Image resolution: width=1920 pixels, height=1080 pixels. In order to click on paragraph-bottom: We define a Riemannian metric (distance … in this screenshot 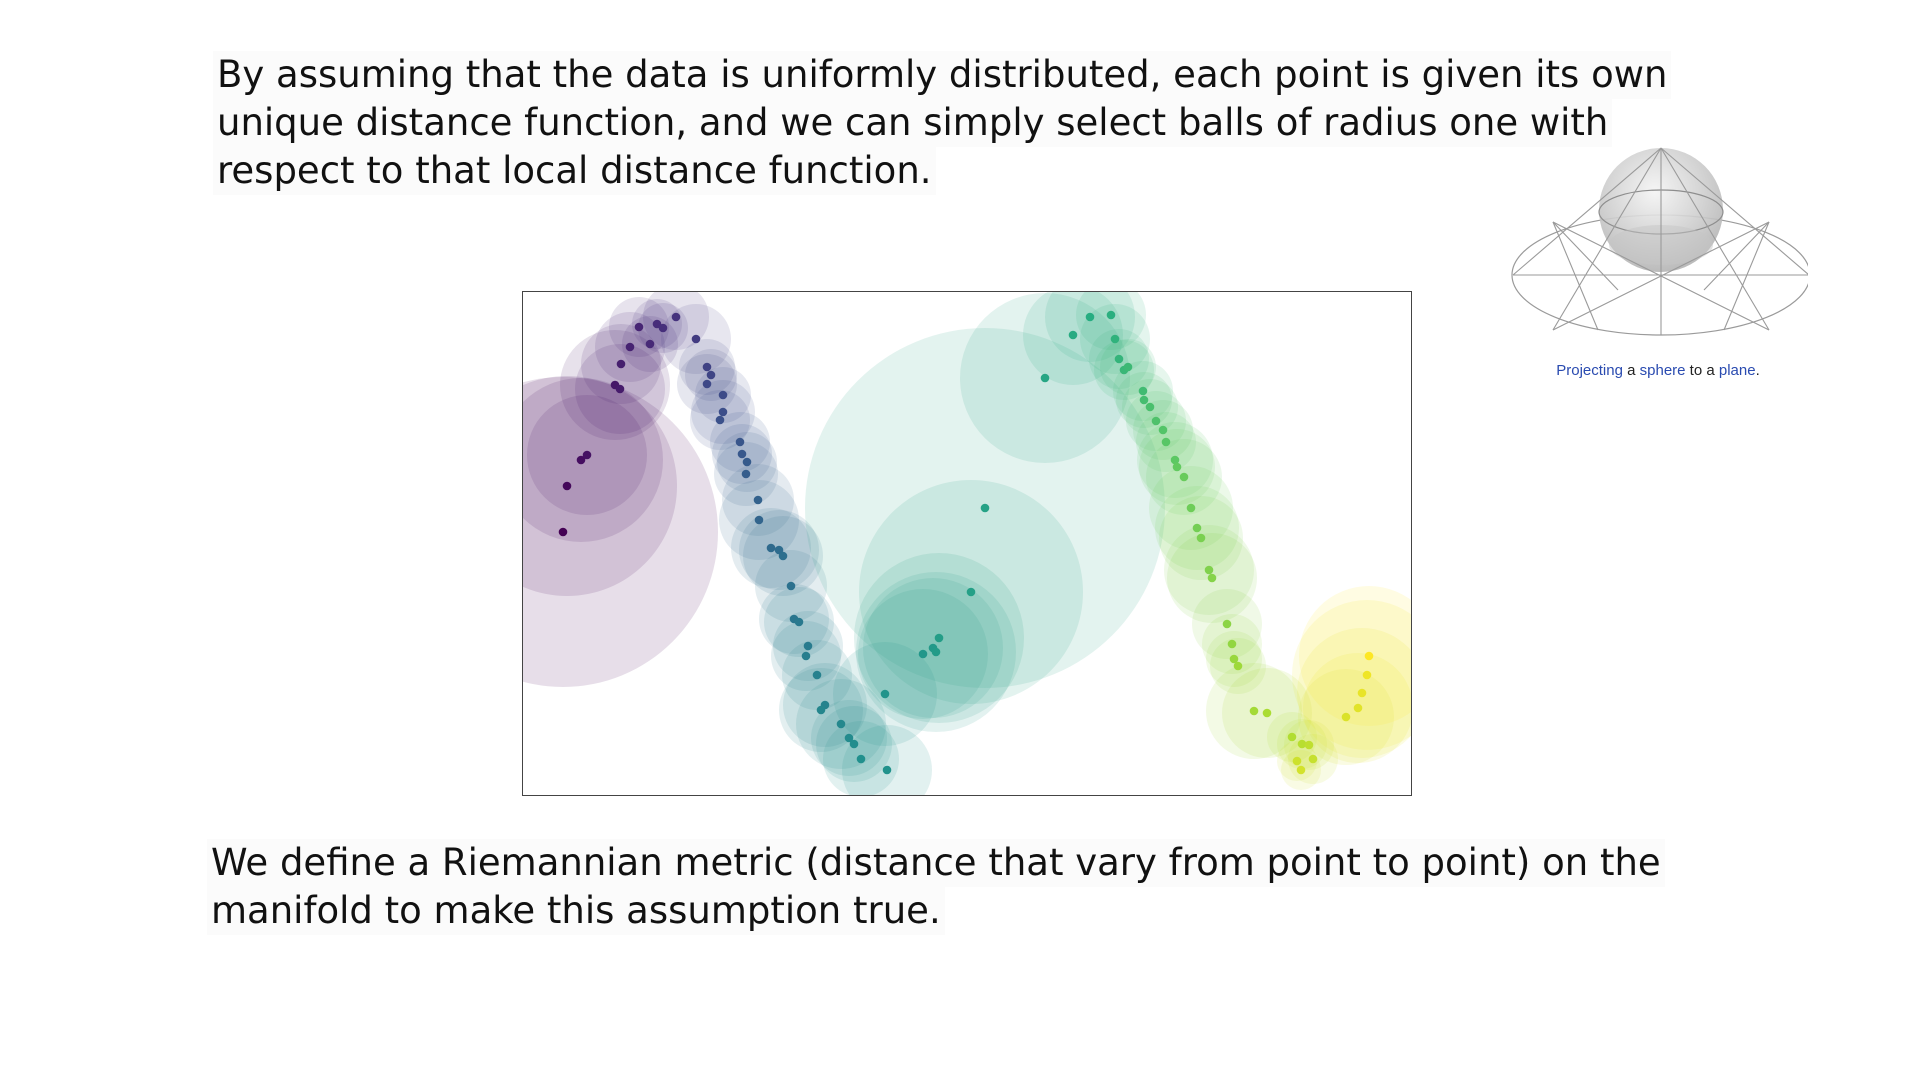, I will do `click(936, 887)`.